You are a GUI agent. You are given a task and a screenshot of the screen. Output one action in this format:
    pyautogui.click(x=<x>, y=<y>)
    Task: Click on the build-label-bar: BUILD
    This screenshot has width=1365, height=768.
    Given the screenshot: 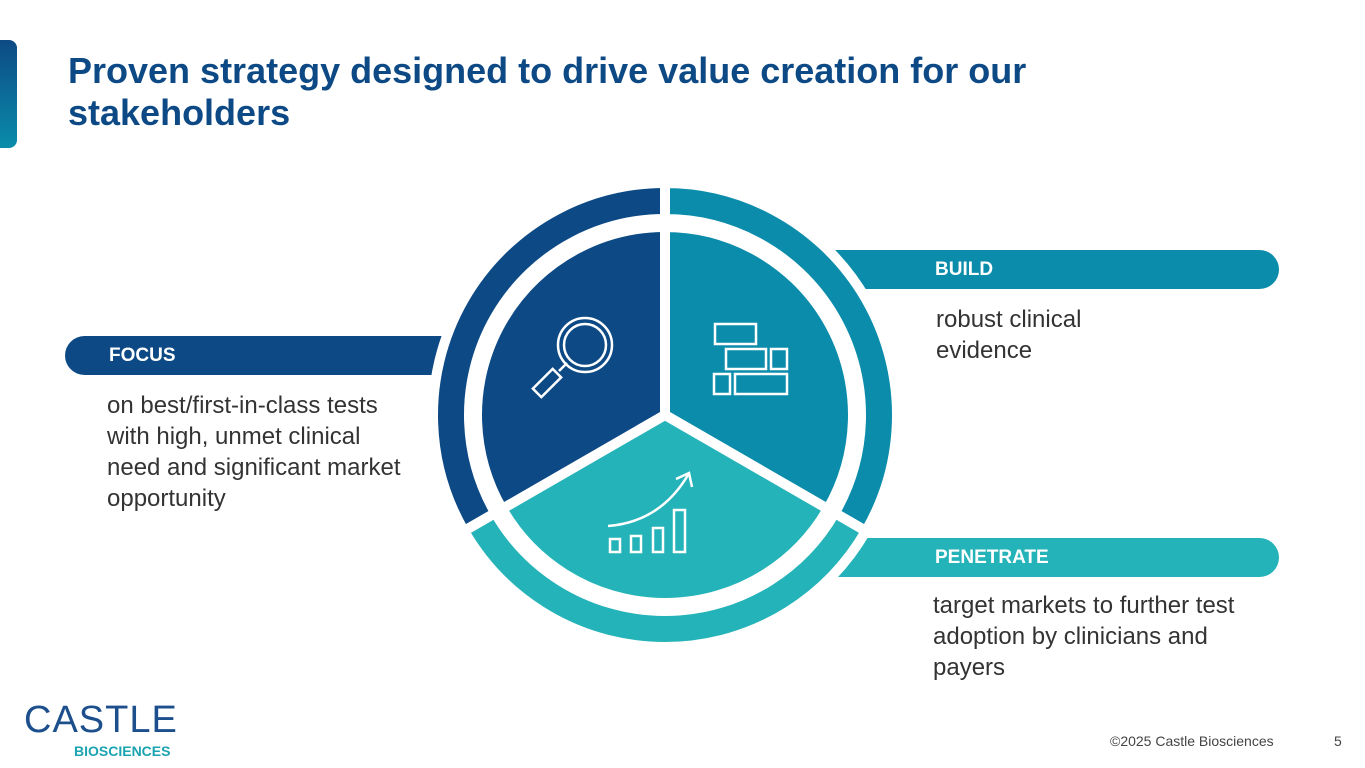 What is the action you would take?
    pyautogui.click(x=1049, y=269)
    